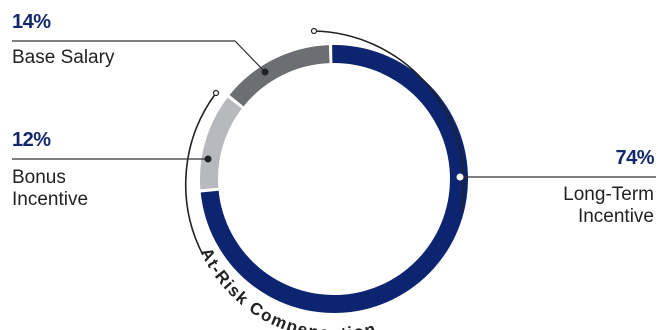  I want to click on base-salary-percent: 14%, so click(31, 22).